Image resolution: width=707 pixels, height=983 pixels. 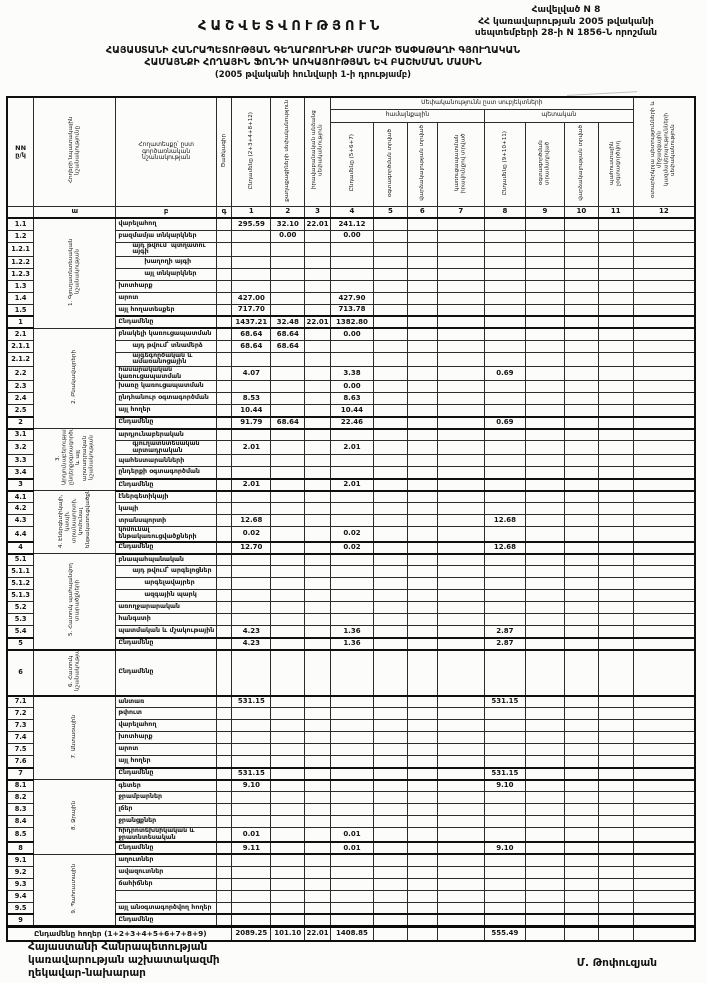 I want to click on land-type-name: ջրամբարներ, so click(x=166, y=798).